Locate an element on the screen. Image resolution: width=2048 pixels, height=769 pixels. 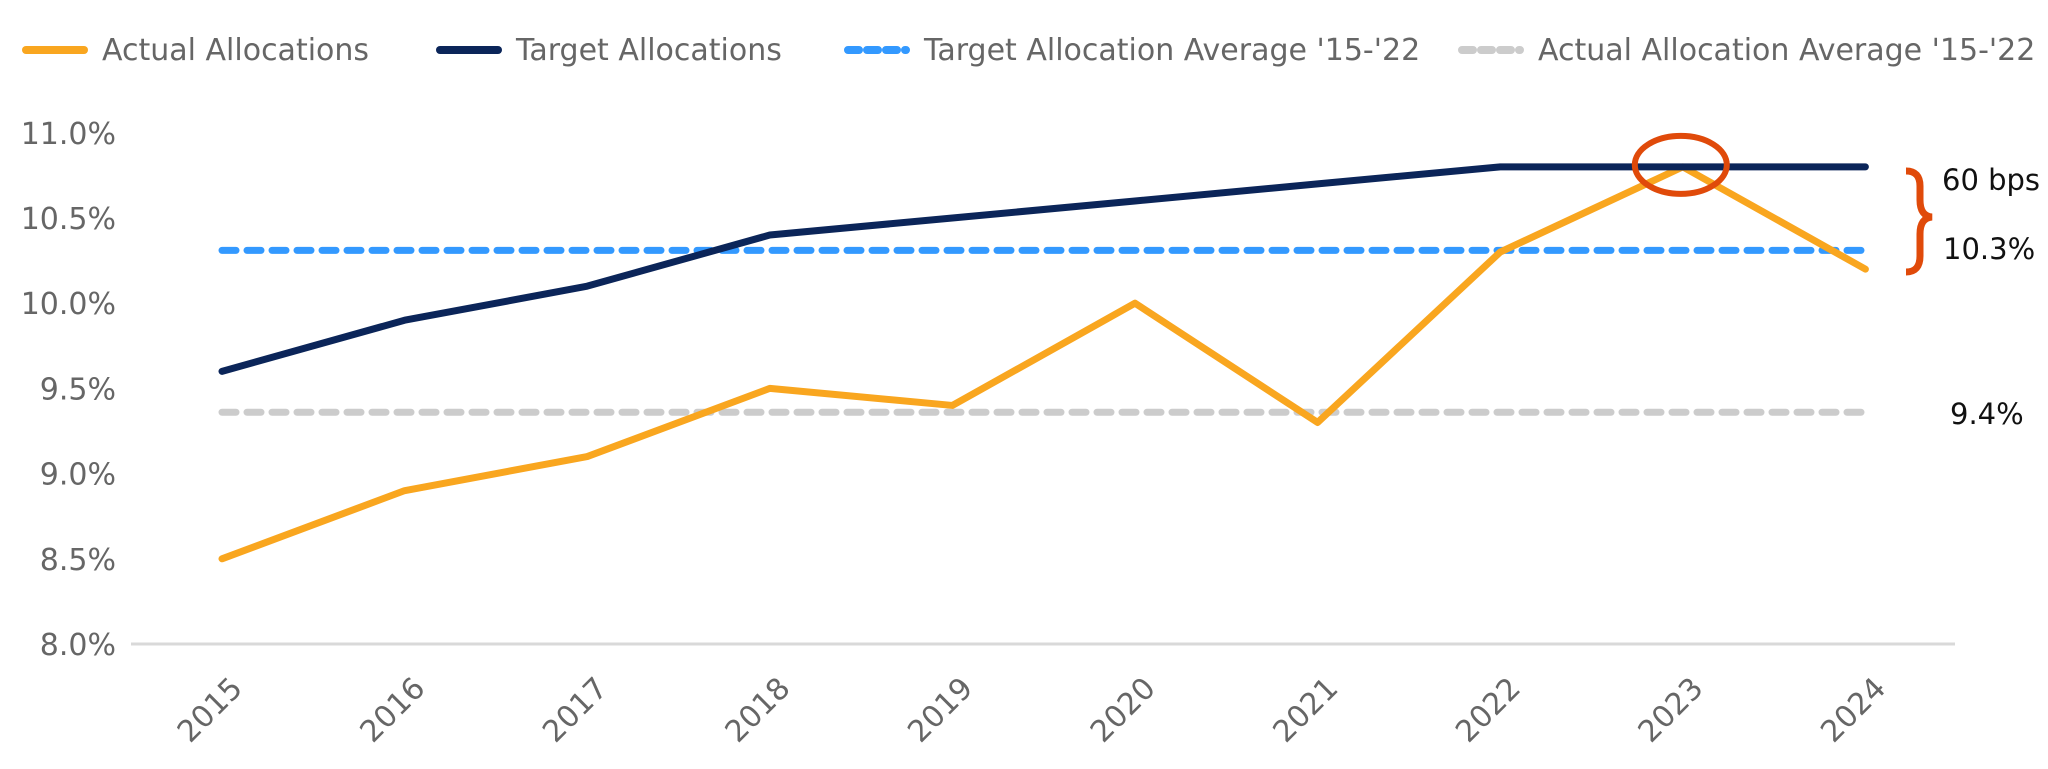
y-tick-label: 8.0% is located at coordinates (78, 645).